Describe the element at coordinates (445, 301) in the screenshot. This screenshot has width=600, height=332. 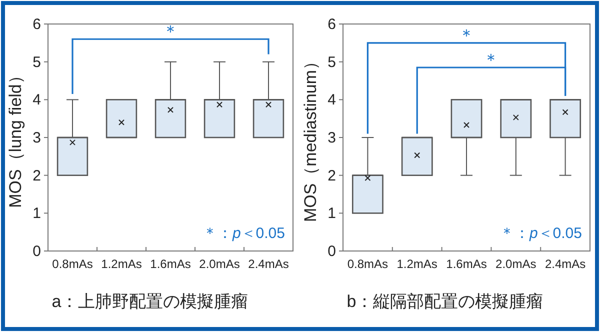
I see `text: b：縦隔部配置の模擬腫瘤` at that location.